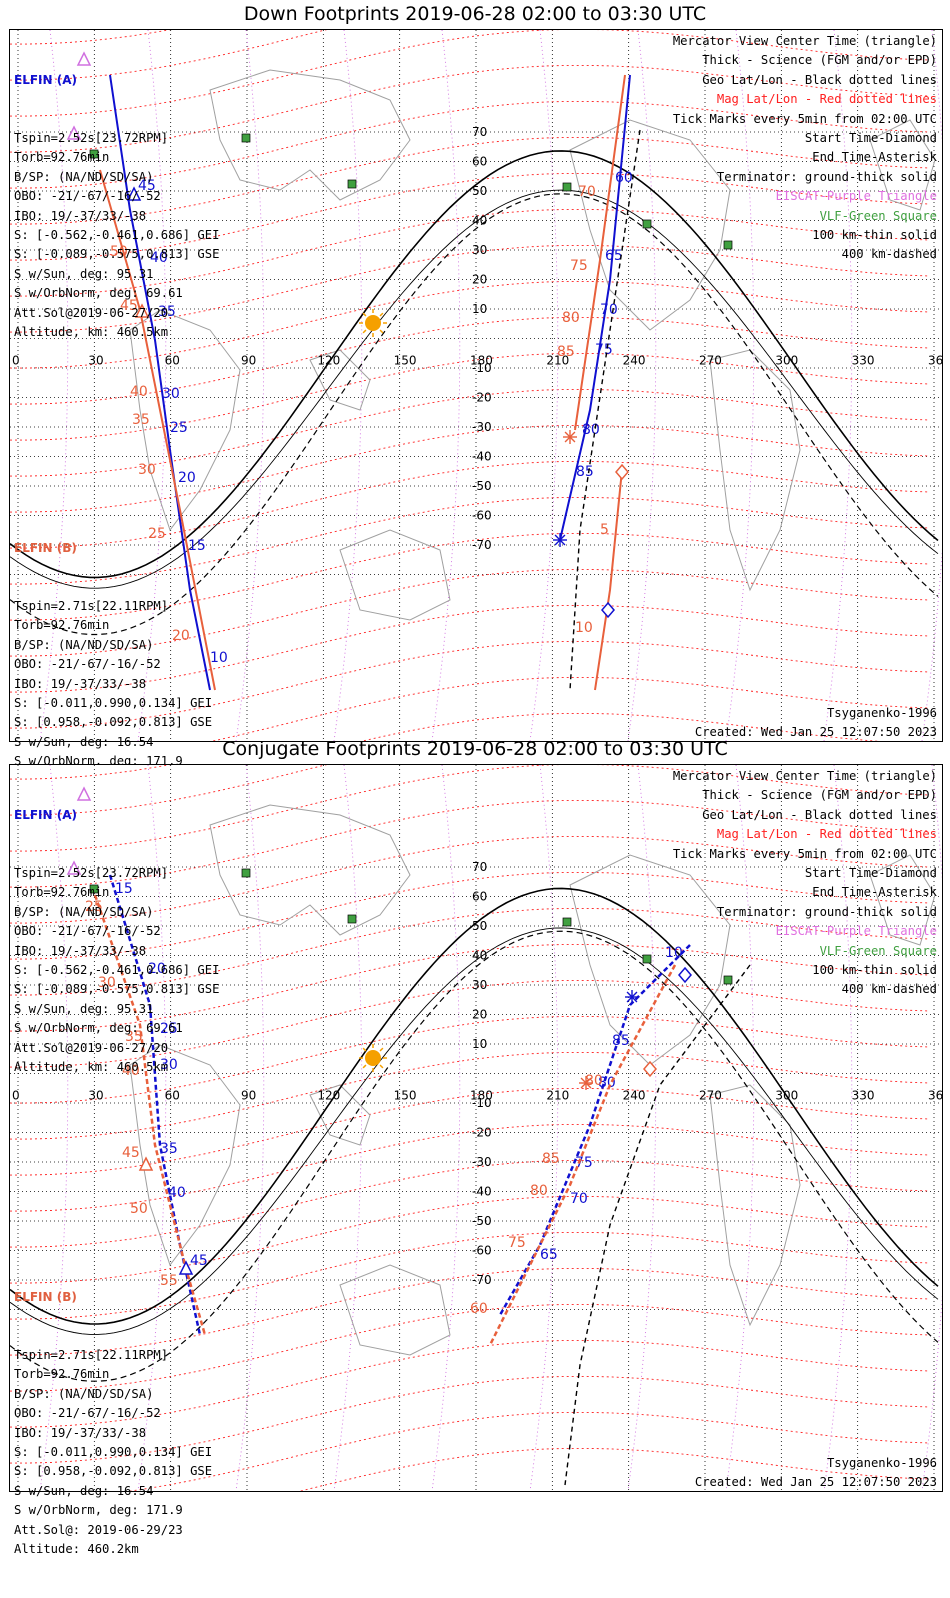  What do you see at coordinates (481, 361) in the screenshot?
I see `lon-tick-label: 180` at bounding box center [481, 361].